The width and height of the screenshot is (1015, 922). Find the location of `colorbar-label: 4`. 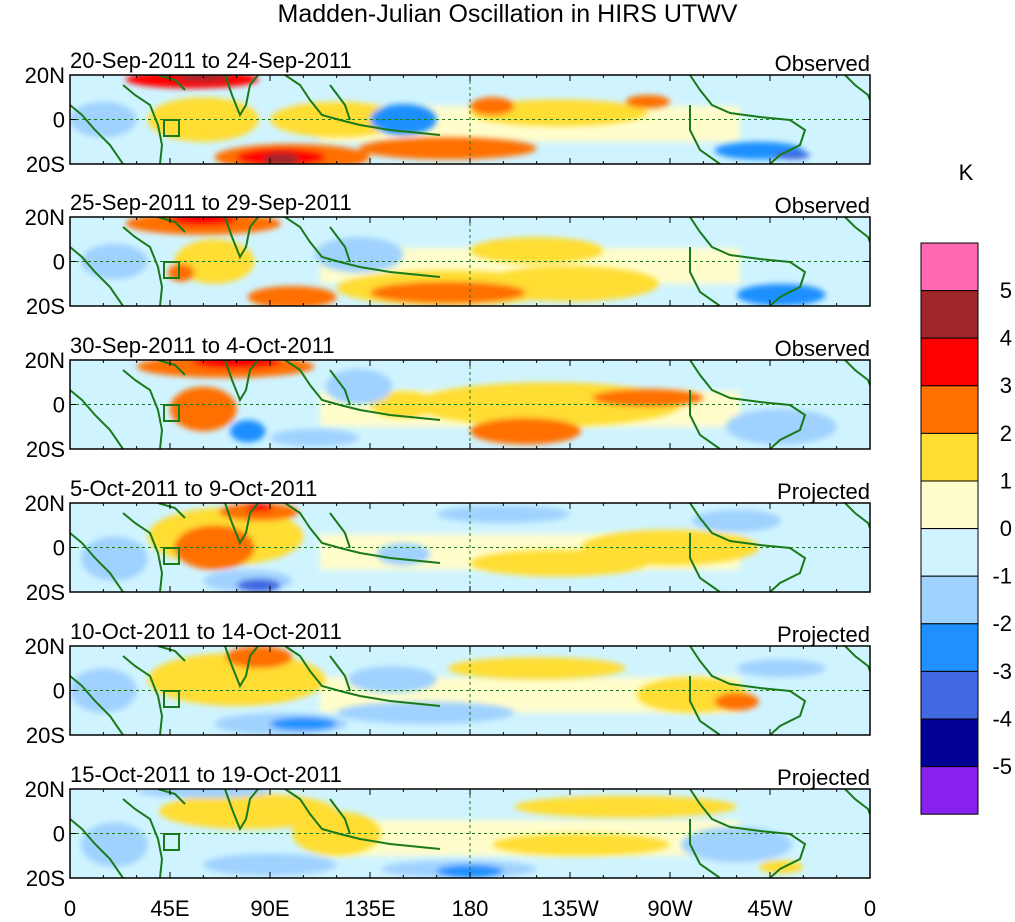

colorbar-label: 4 is located at coordinates (1006, 338).